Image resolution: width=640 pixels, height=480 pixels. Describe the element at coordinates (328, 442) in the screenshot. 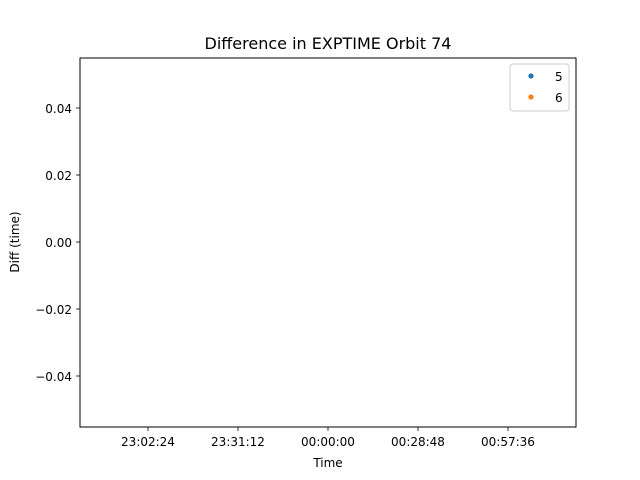

I see `x-tick-label: 00:00:00` at that location.